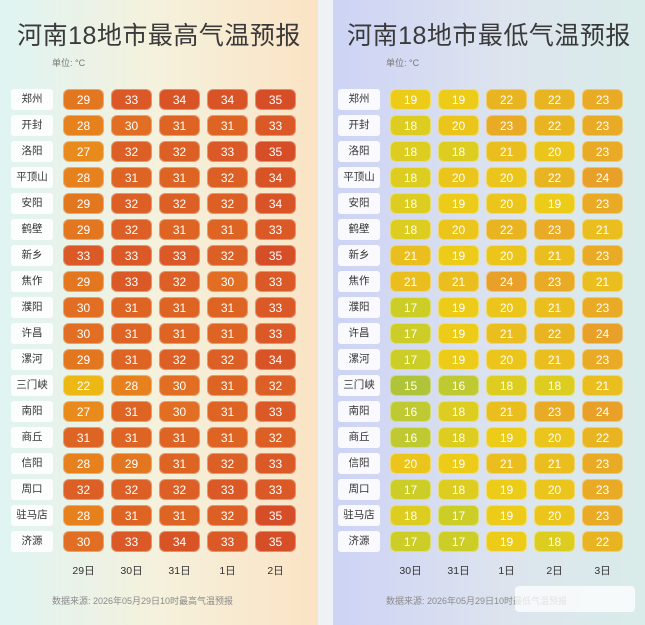 The width and height of the screenshot is (645, 625). Describe the element at coordinates (32, 411) in the screenshot. I see `city-label: 南阳` at that location.